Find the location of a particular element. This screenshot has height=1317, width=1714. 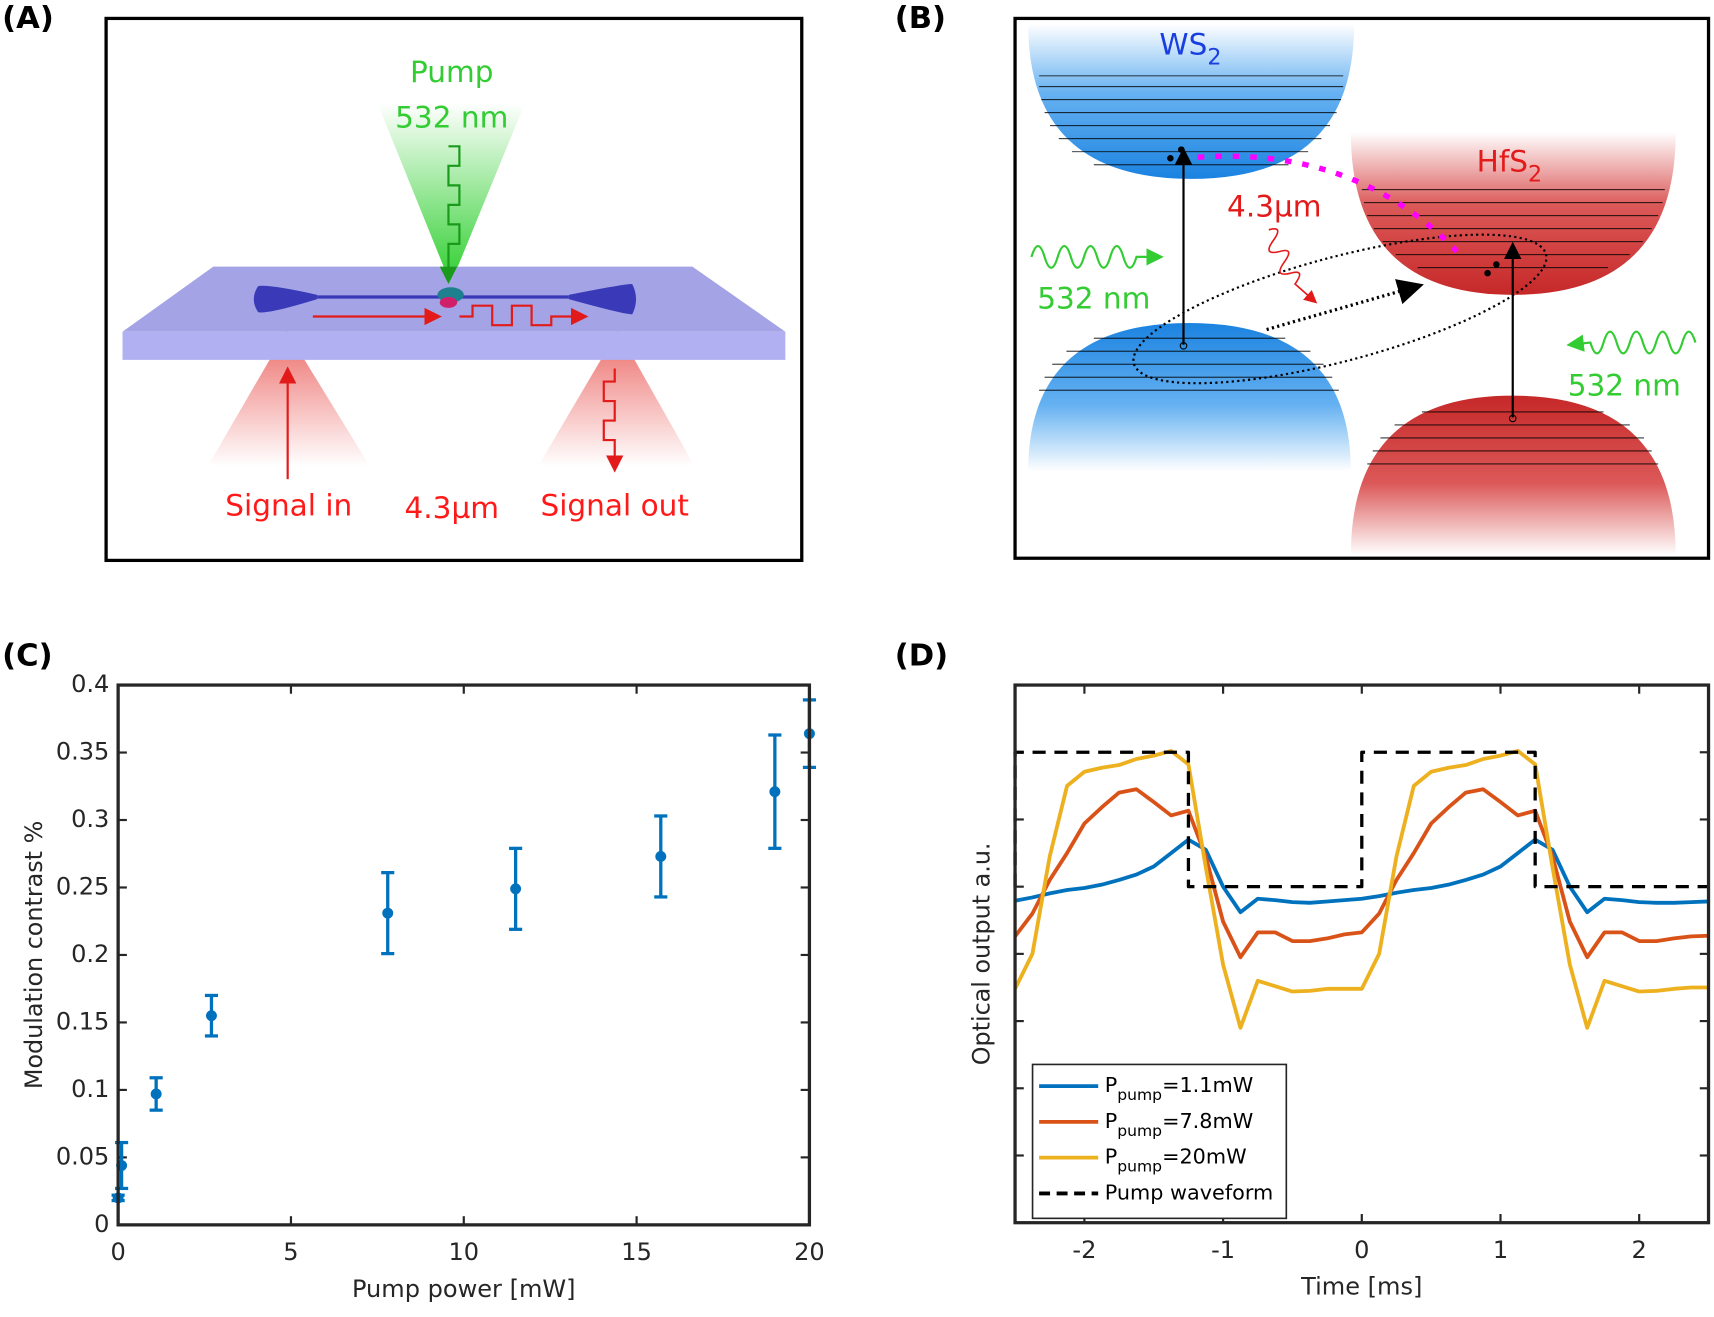

x-tick-label: 20 is located at coordinates (809, 1252).